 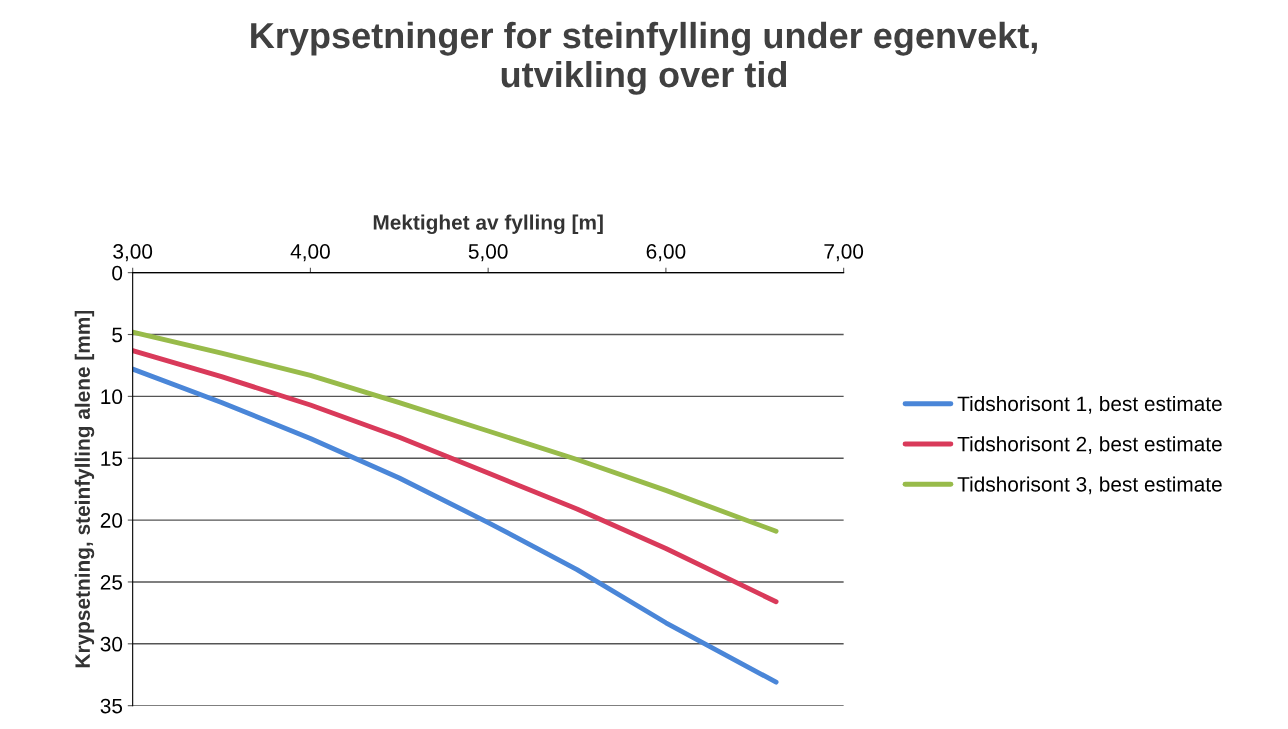 What do you see at coordinates (1089, 485) in the screenshot?
I see `legend-label: Tidshorisont 3, best estimate` at bounding box center [1089, 485].